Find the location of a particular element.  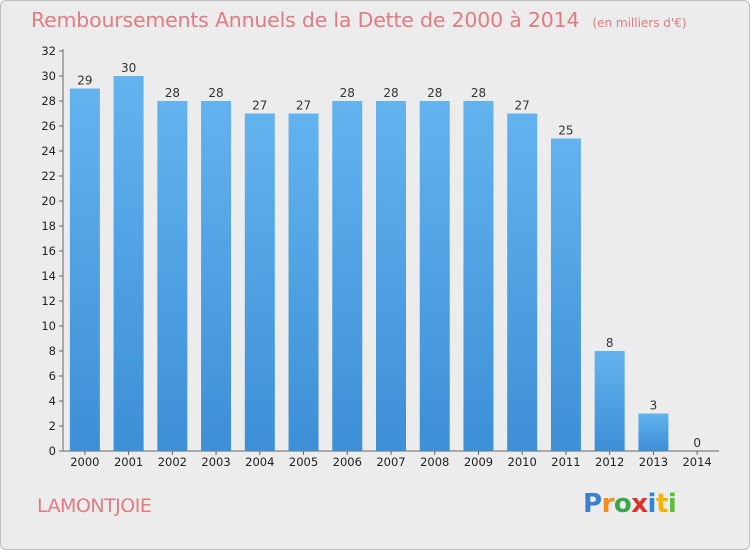

y-tick-label: 2 is located at coordinates (52, 426).